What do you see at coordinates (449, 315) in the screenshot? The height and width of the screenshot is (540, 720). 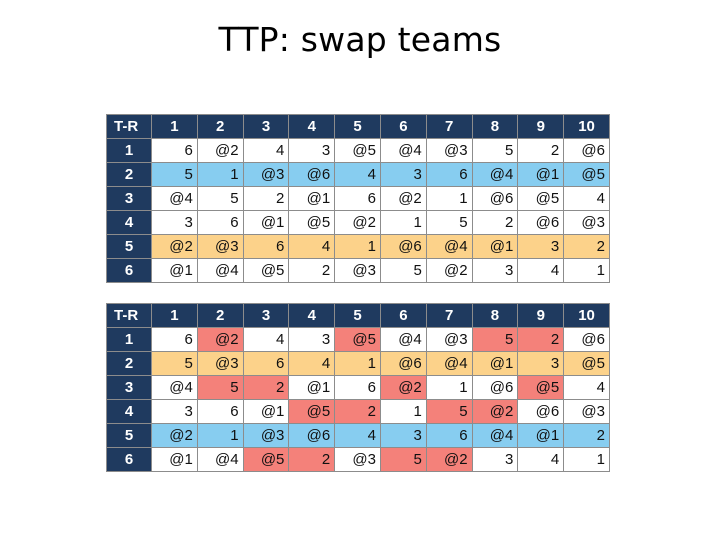 I see `column-header-round-7: 7` at bounding box center [449, 315].